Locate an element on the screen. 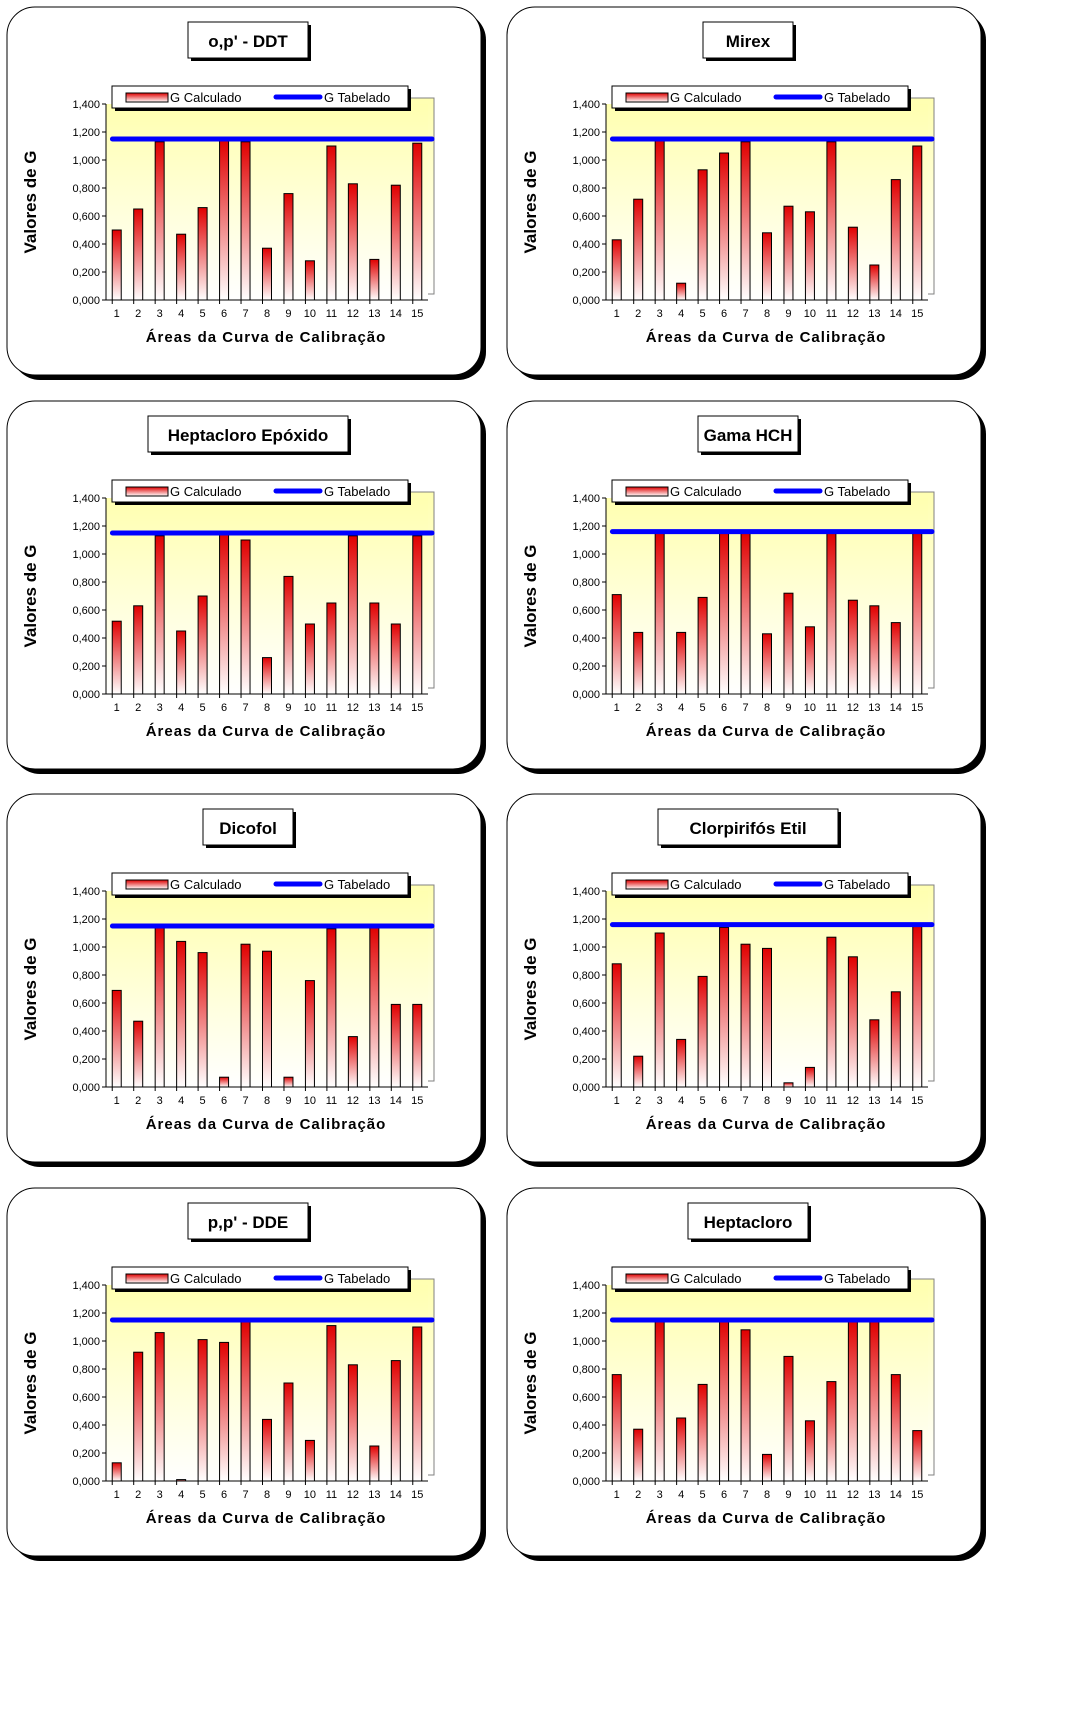 This screenshot has width=1079, height=1726. y-tick-label: 1,200 is located at coordinates (86, 920).